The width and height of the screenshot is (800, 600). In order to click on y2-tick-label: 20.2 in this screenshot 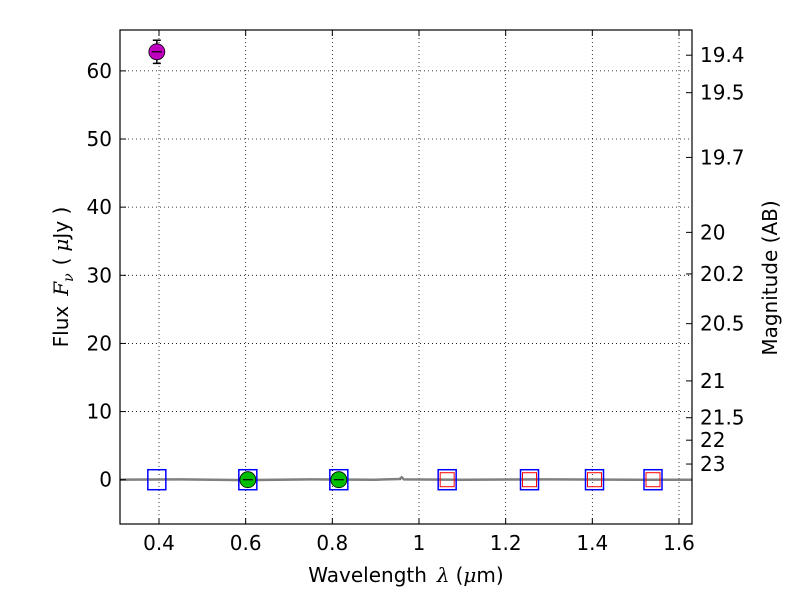, I will do `click(722, 274)`.